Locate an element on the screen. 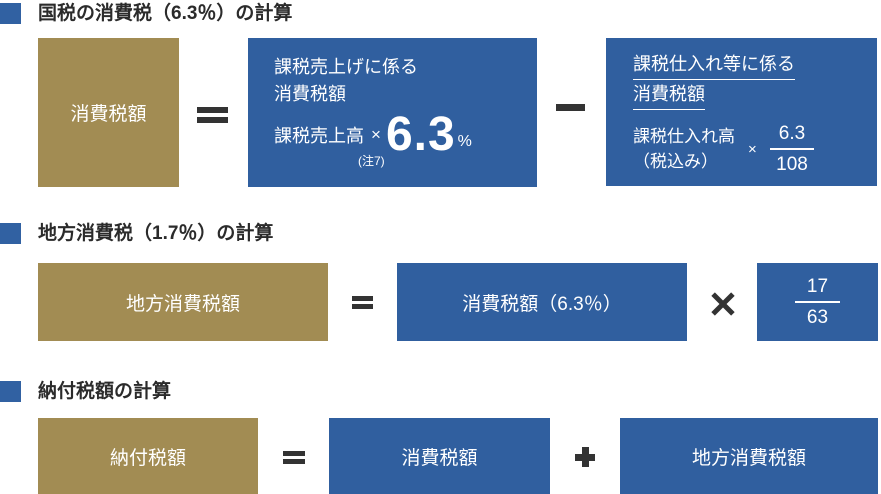  fraction-6-3-over-108: 6.3 108 is located at coordinates (792, 149).